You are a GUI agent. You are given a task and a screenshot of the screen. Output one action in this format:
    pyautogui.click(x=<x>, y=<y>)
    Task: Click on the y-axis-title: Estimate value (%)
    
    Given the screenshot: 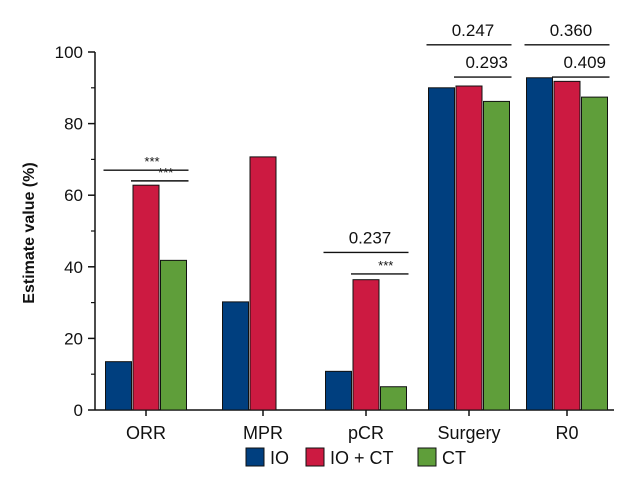 What is the action you would take?
    pyautogui.click(x=29, y=232)
    